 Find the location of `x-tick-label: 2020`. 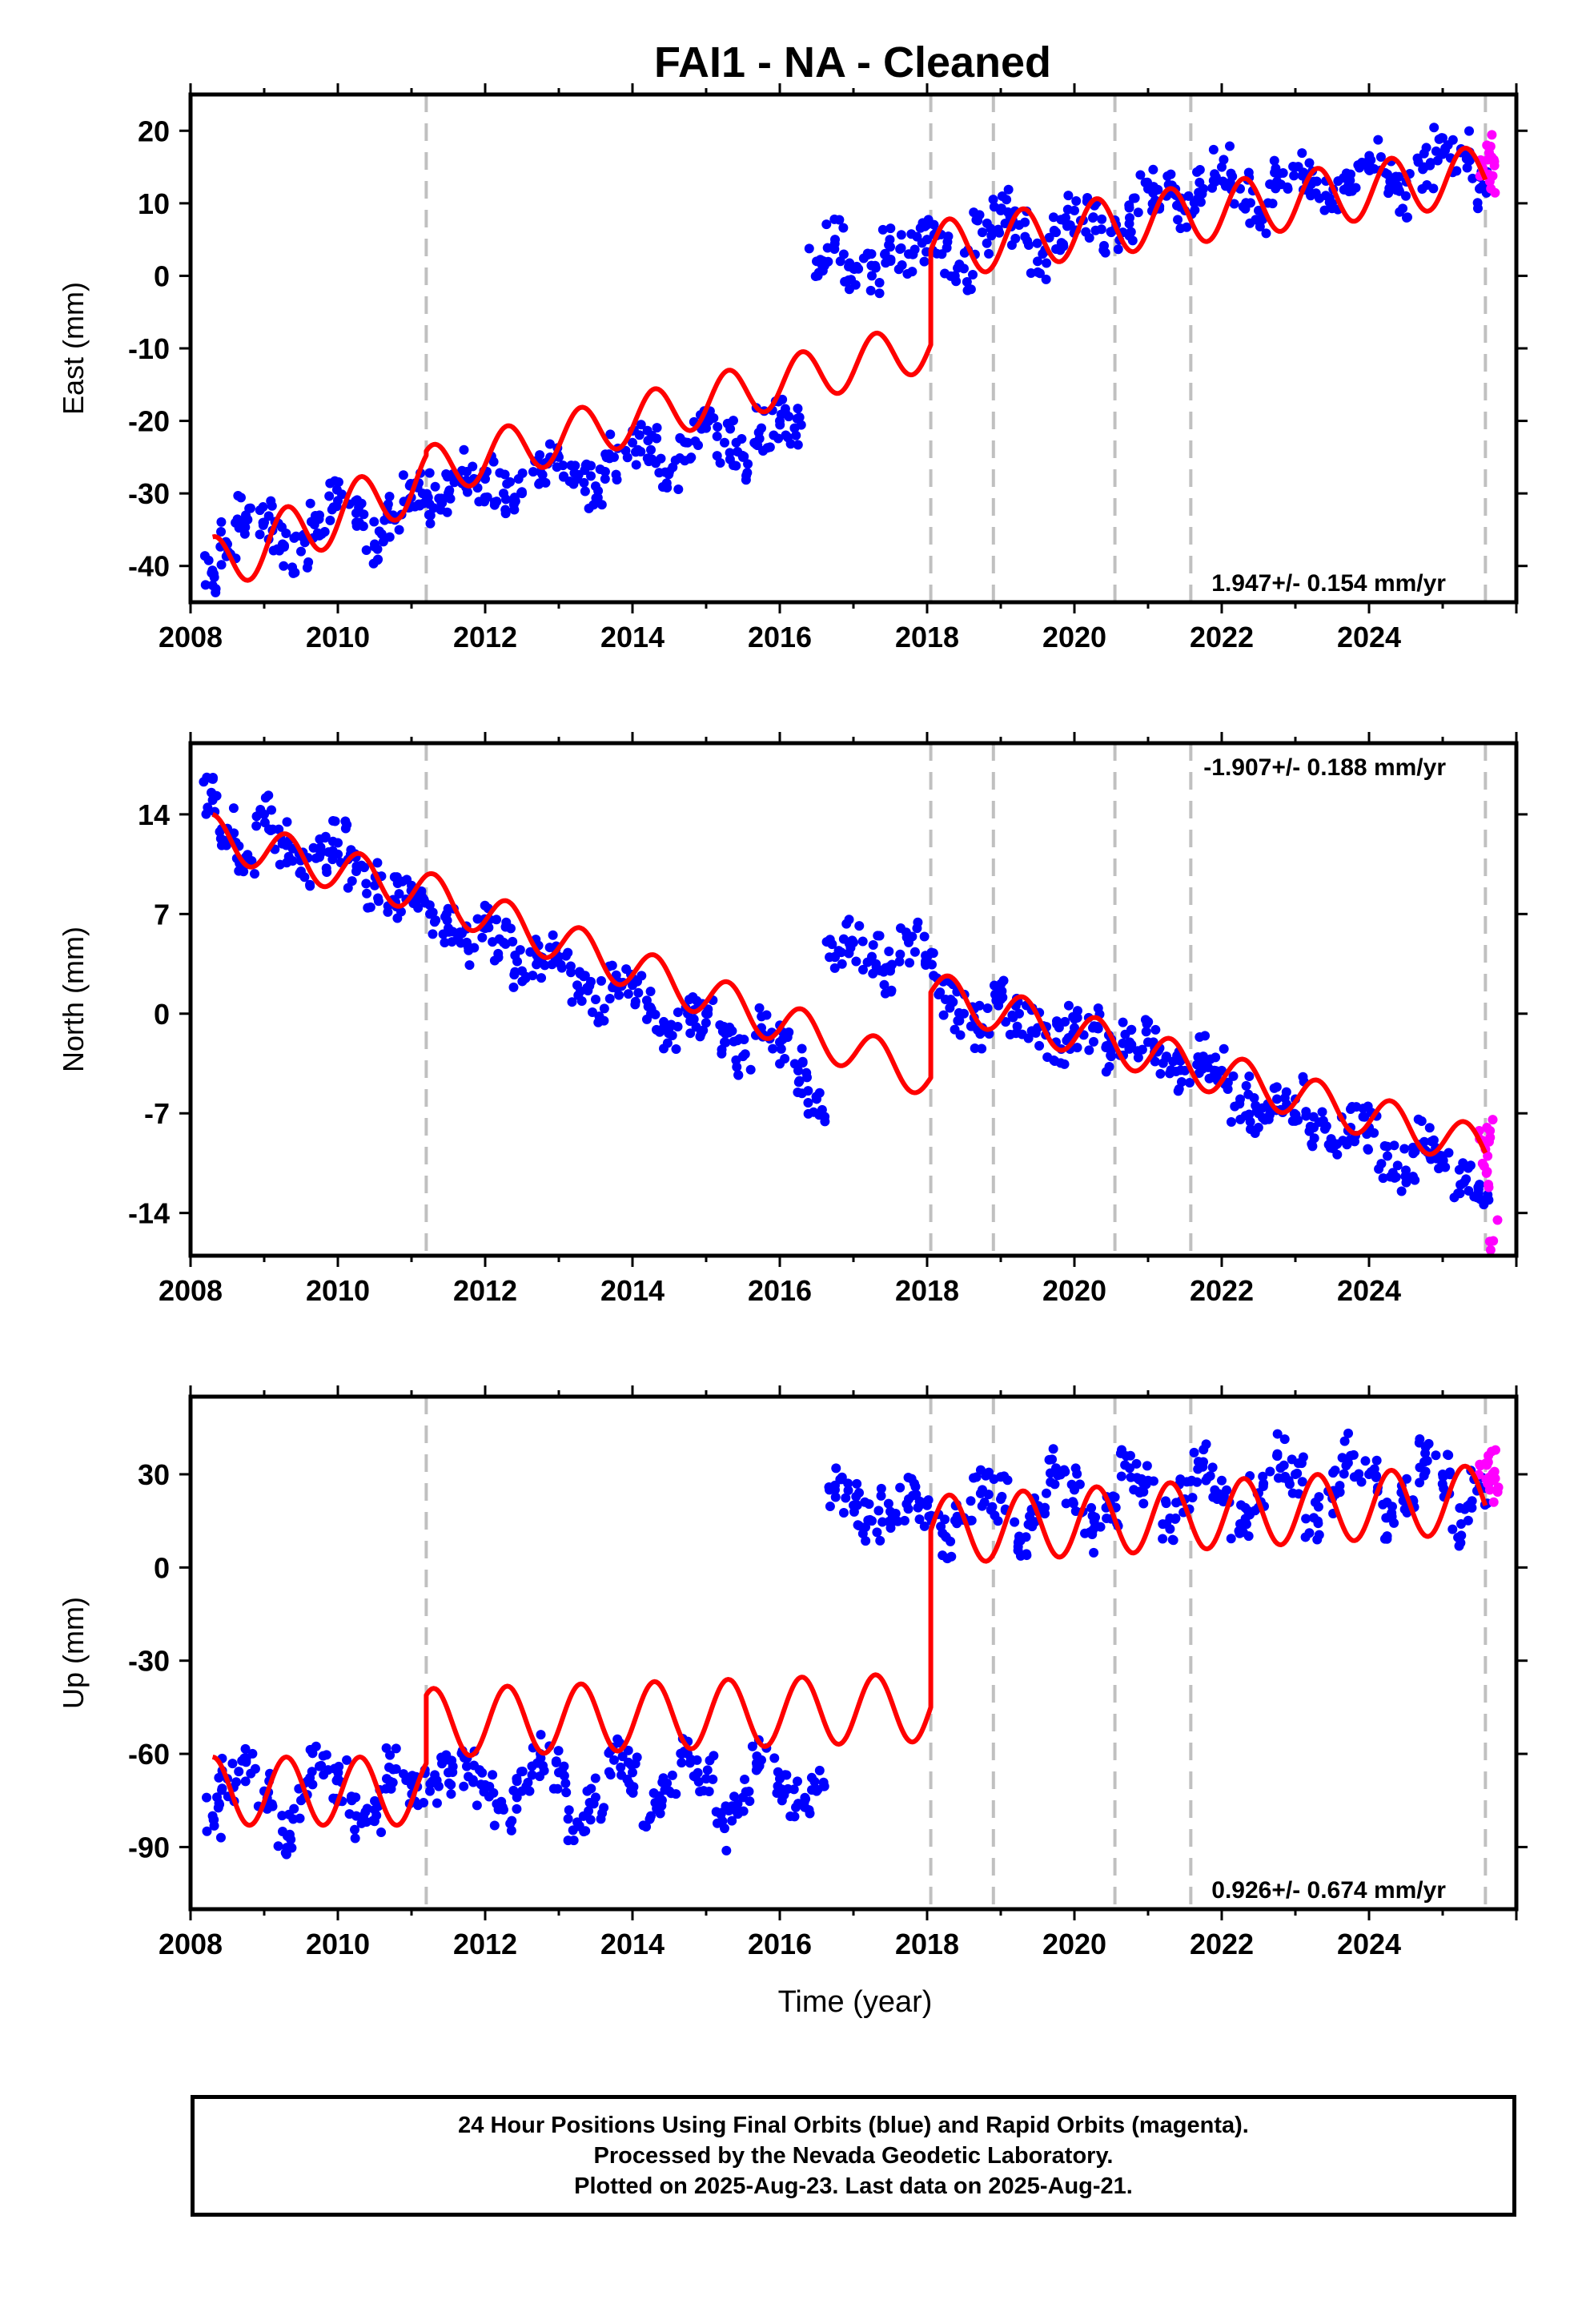

x-tick-label: 2020 is located at coordinates (1074, 1944).